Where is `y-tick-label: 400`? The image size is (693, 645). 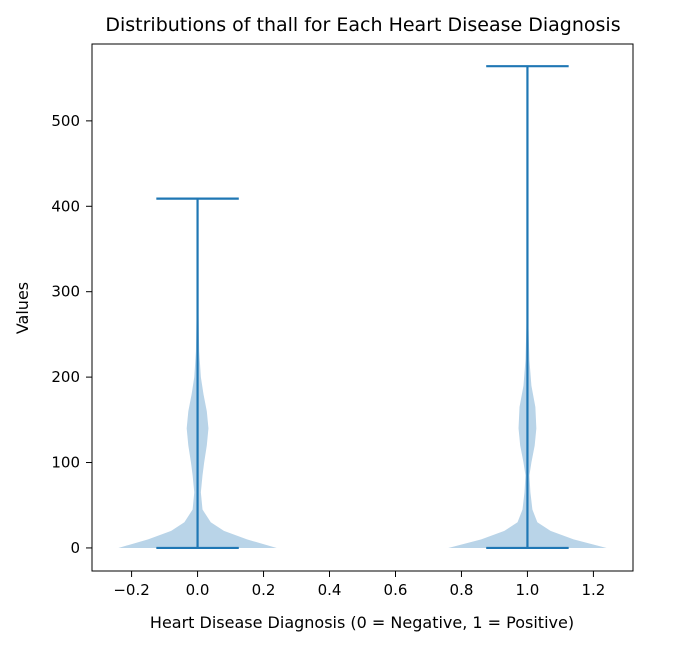 y-tick-label: 400 is located at coordinates (65, 206).